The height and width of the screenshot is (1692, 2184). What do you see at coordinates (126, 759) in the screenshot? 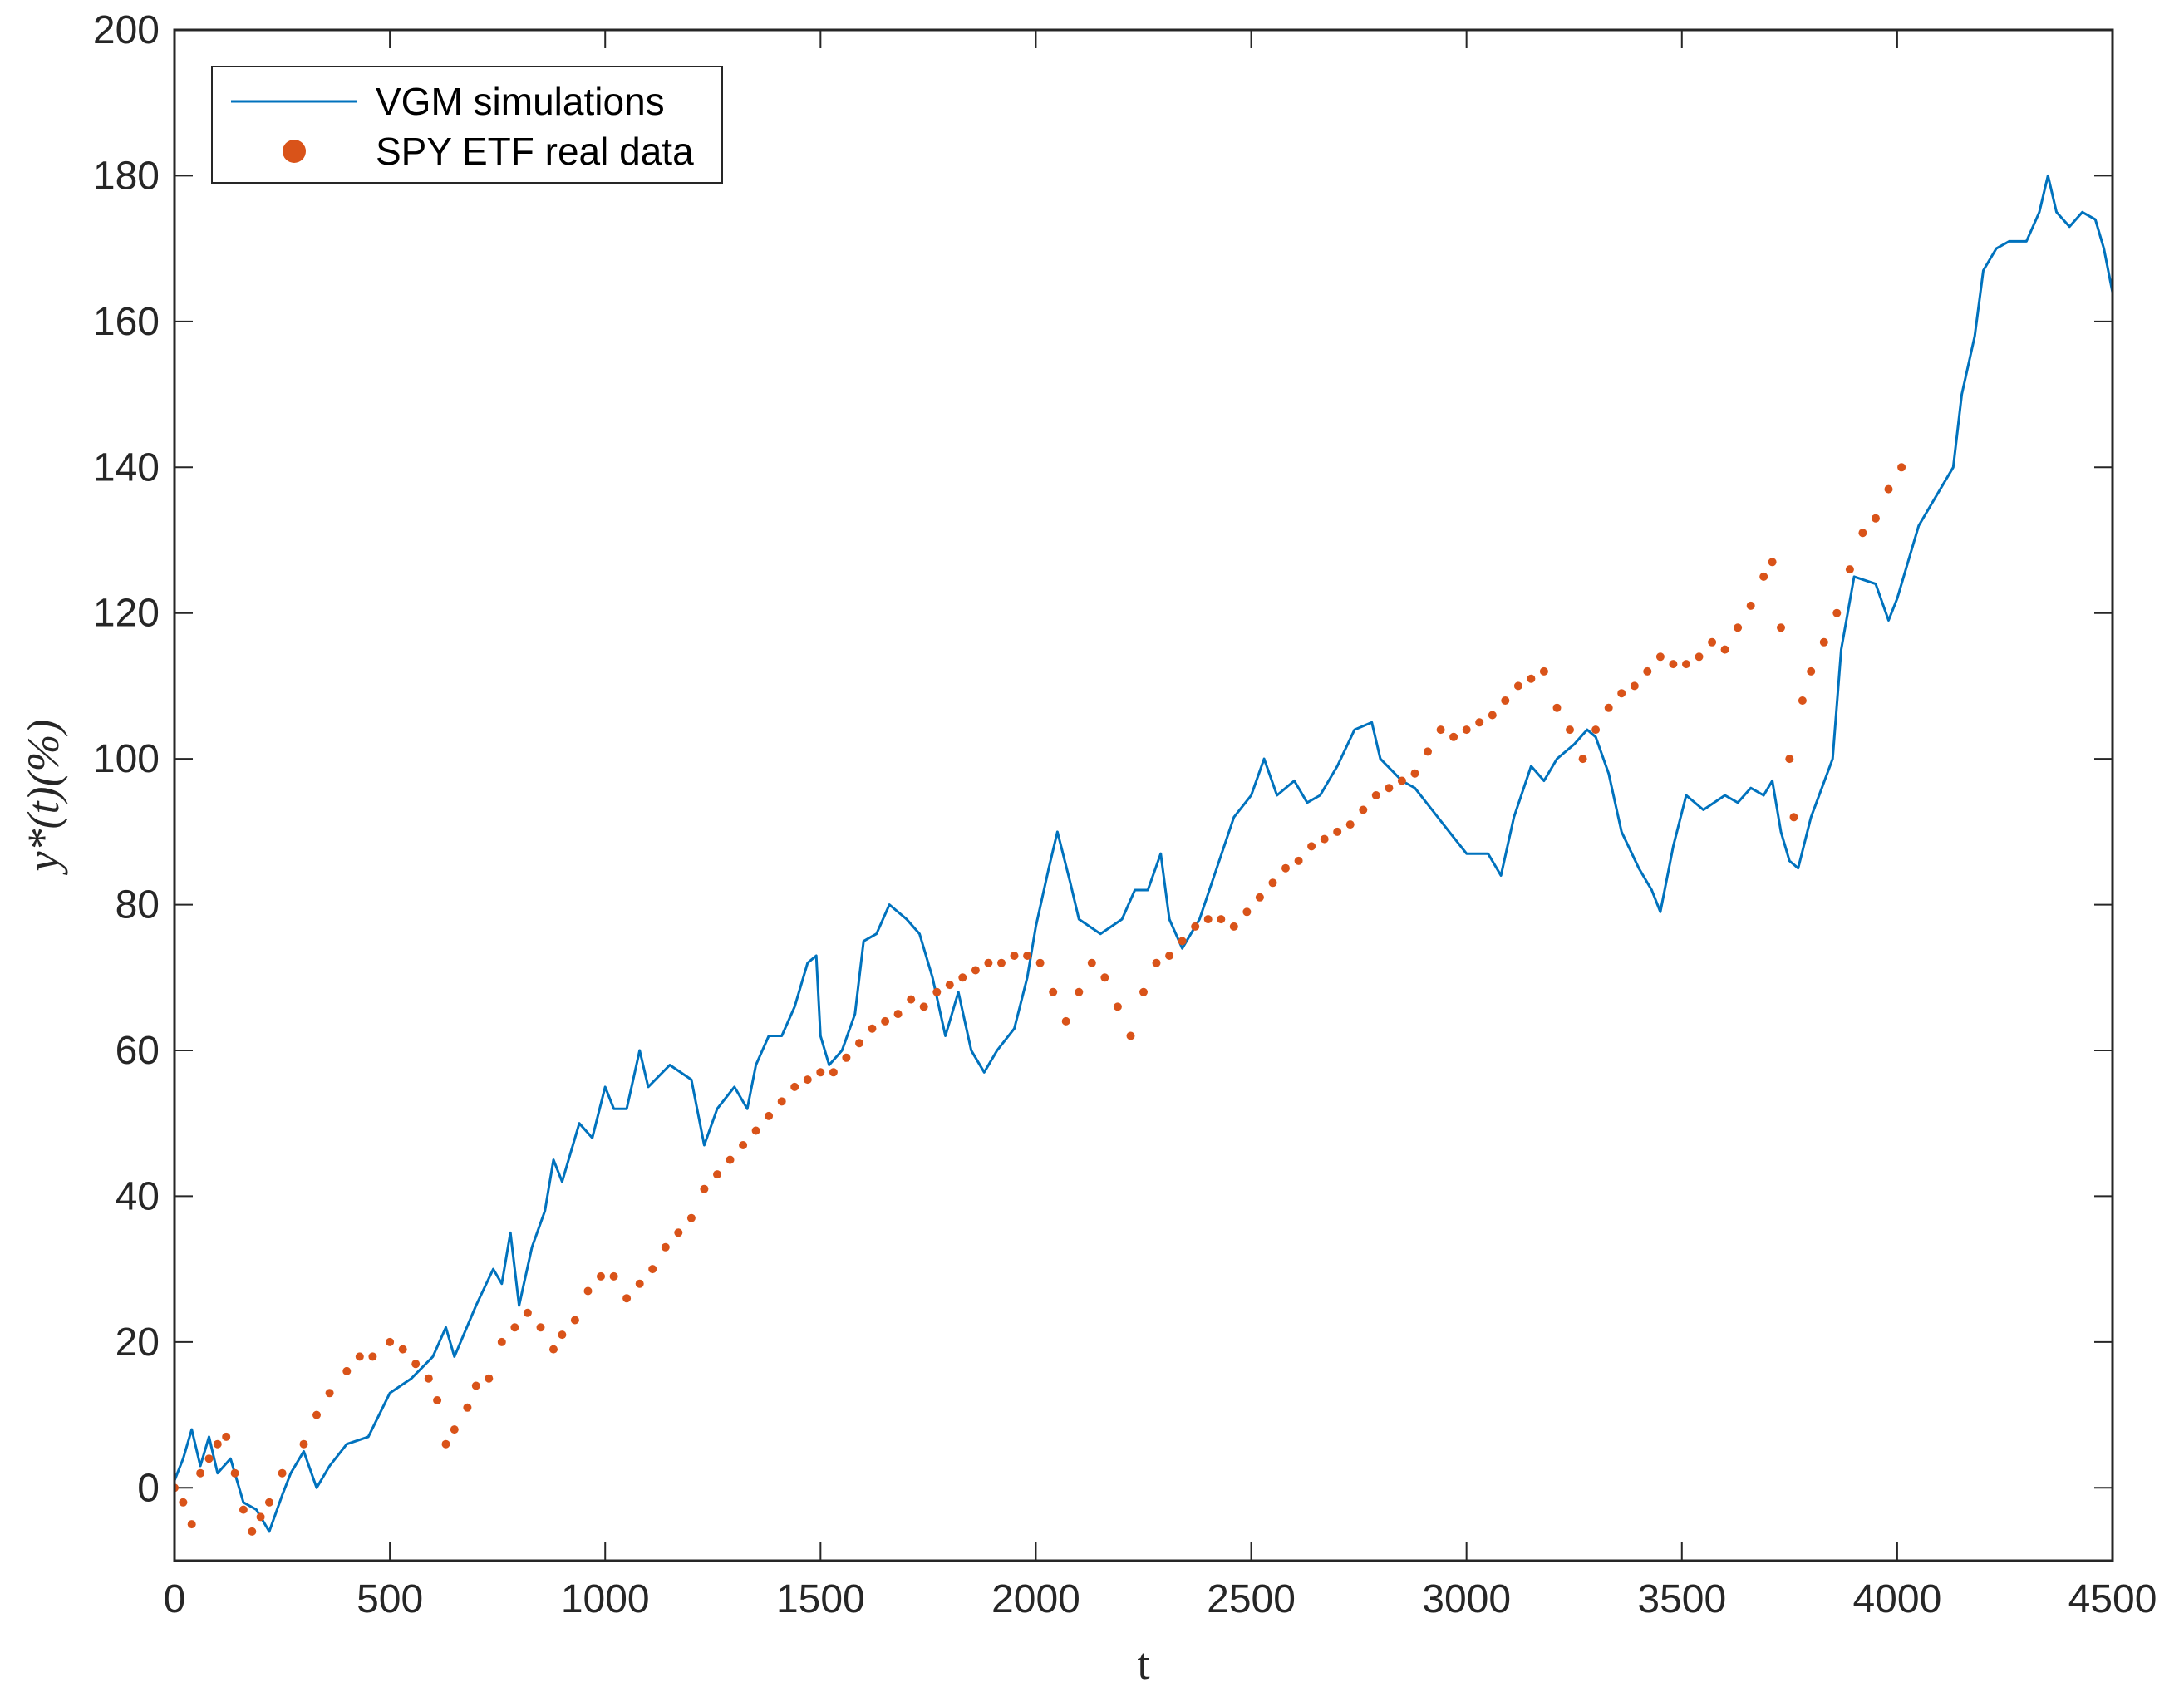
I see `y-tick-label: 100` at bounding box center [126, 759].